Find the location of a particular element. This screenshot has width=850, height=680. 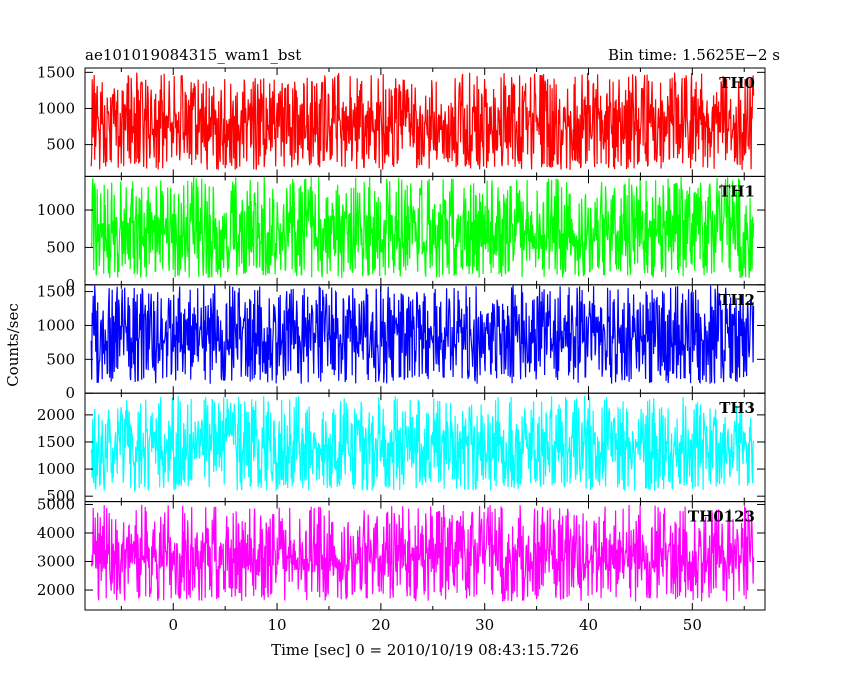

series-line-th0123 is located at coordinates (422, 553).